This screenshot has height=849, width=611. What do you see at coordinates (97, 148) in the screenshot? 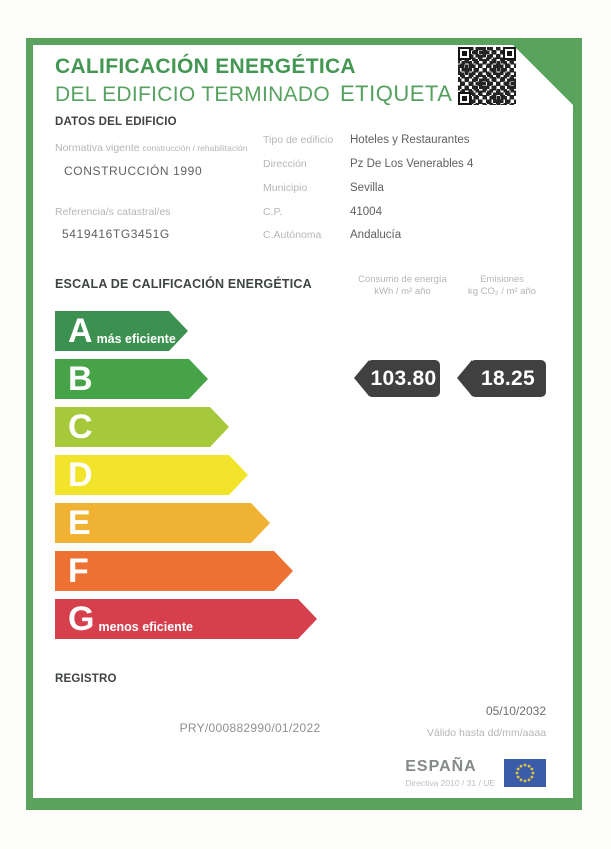
I see `normativa-label-text: Normativa vigente` at bounding box center [97, 148].